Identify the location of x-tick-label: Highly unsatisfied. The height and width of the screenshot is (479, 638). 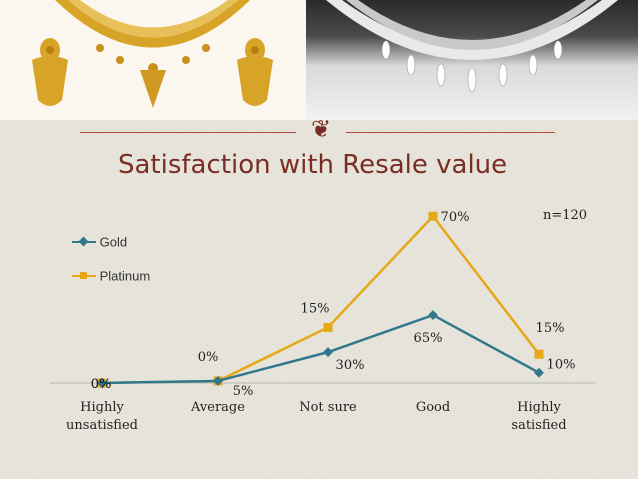
(102, 416).